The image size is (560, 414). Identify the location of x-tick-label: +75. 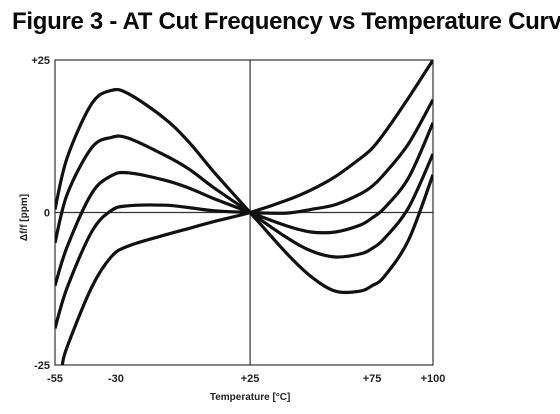
(372, 379).